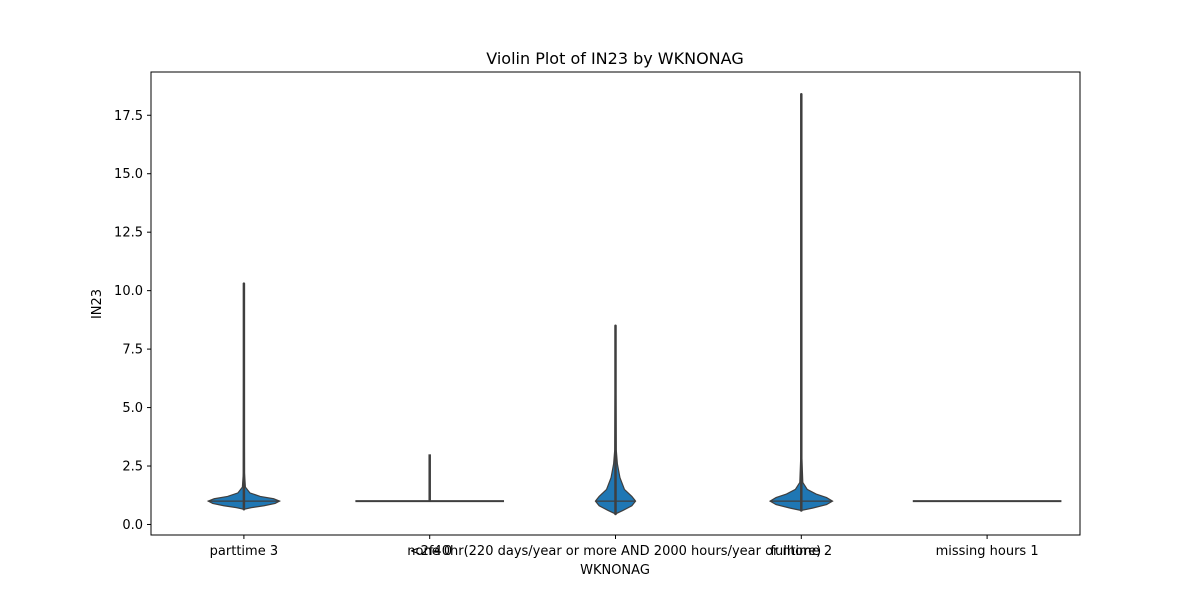 The height and width of the screenshot is (600, 1200). Describe the element at coordinates (132, 525) in the screenshot. I see `y-tick-label: 0.0` at that location.